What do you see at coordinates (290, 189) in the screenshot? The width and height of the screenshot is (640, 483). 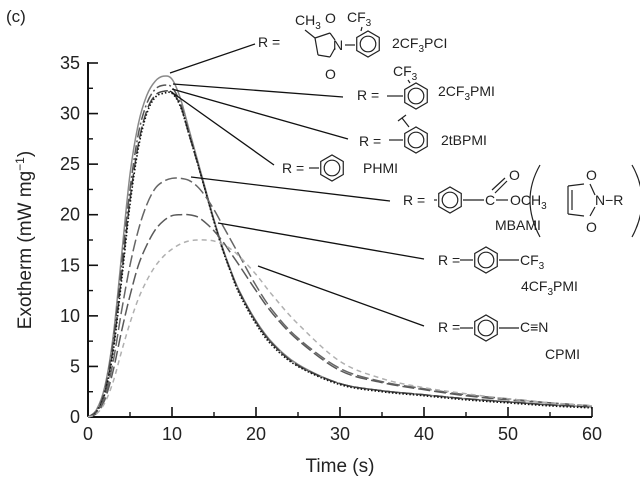 I see `leader-mbami` at bounding box center [290, 189].